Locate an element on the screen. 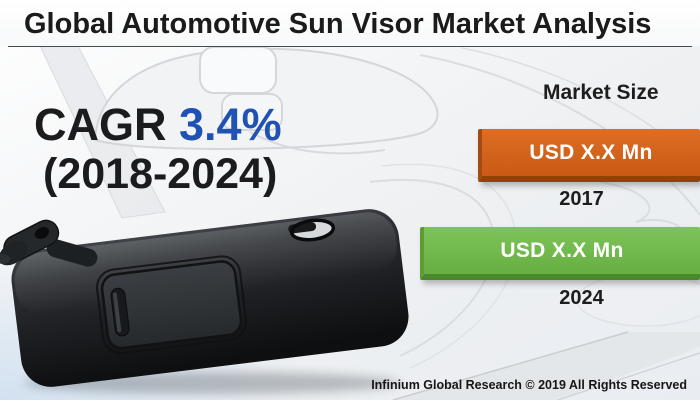  sketch-curve is located at coordinates (317, 143).